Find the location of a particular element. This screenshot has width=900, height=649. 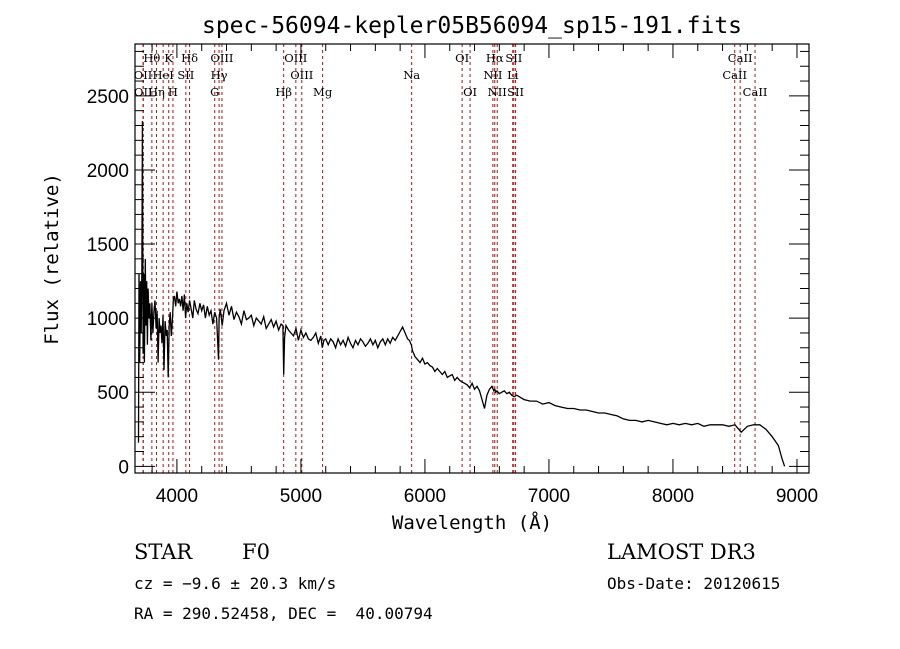

x-tick-label: 4000 is located at coordinates (177, 496).